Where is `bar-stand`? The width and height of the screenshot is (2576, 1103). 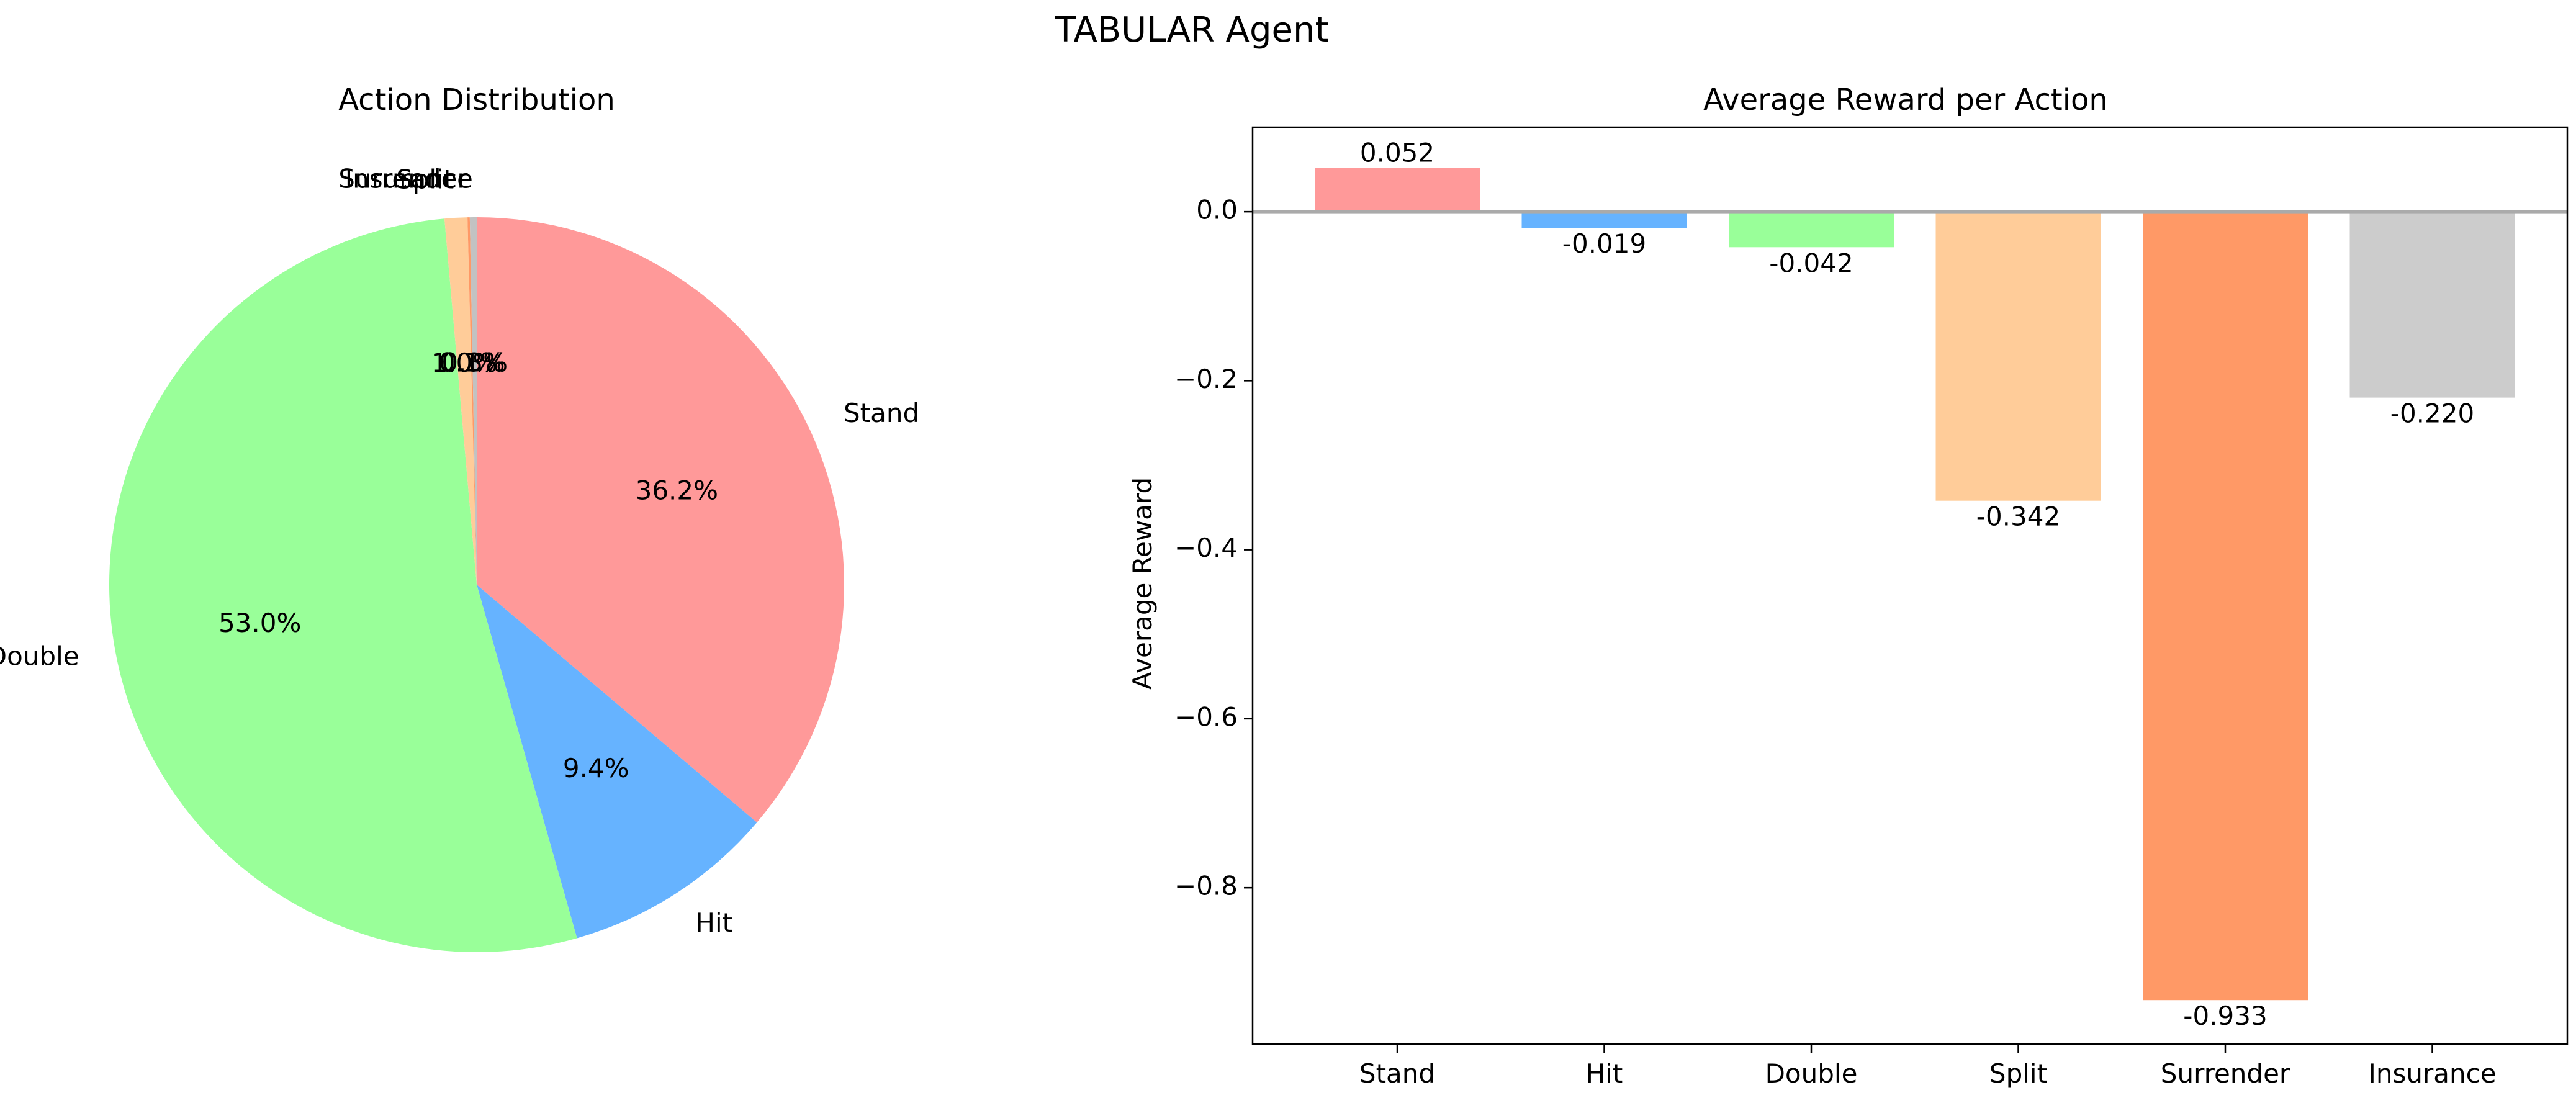
bar-stand is located at coordinates (1397, 190).